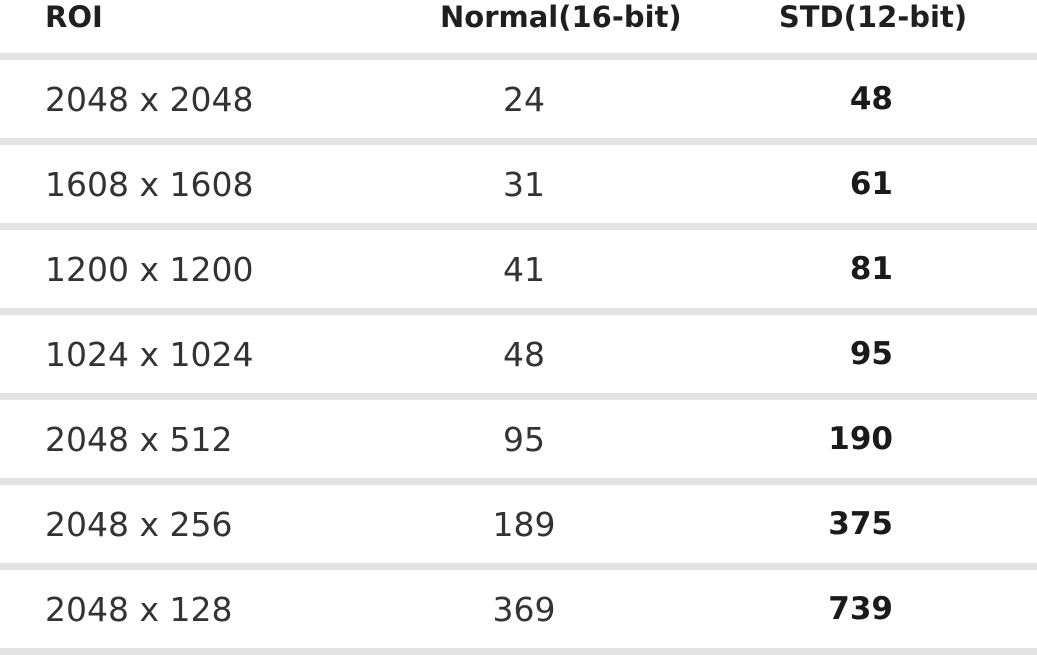 Image resolution: width=1037 pixels, height=655 pixels. What do you see at coordinates (518, 651) in the screenshot?
I see `bottom-separator-line` at bounding box center [518, 651].